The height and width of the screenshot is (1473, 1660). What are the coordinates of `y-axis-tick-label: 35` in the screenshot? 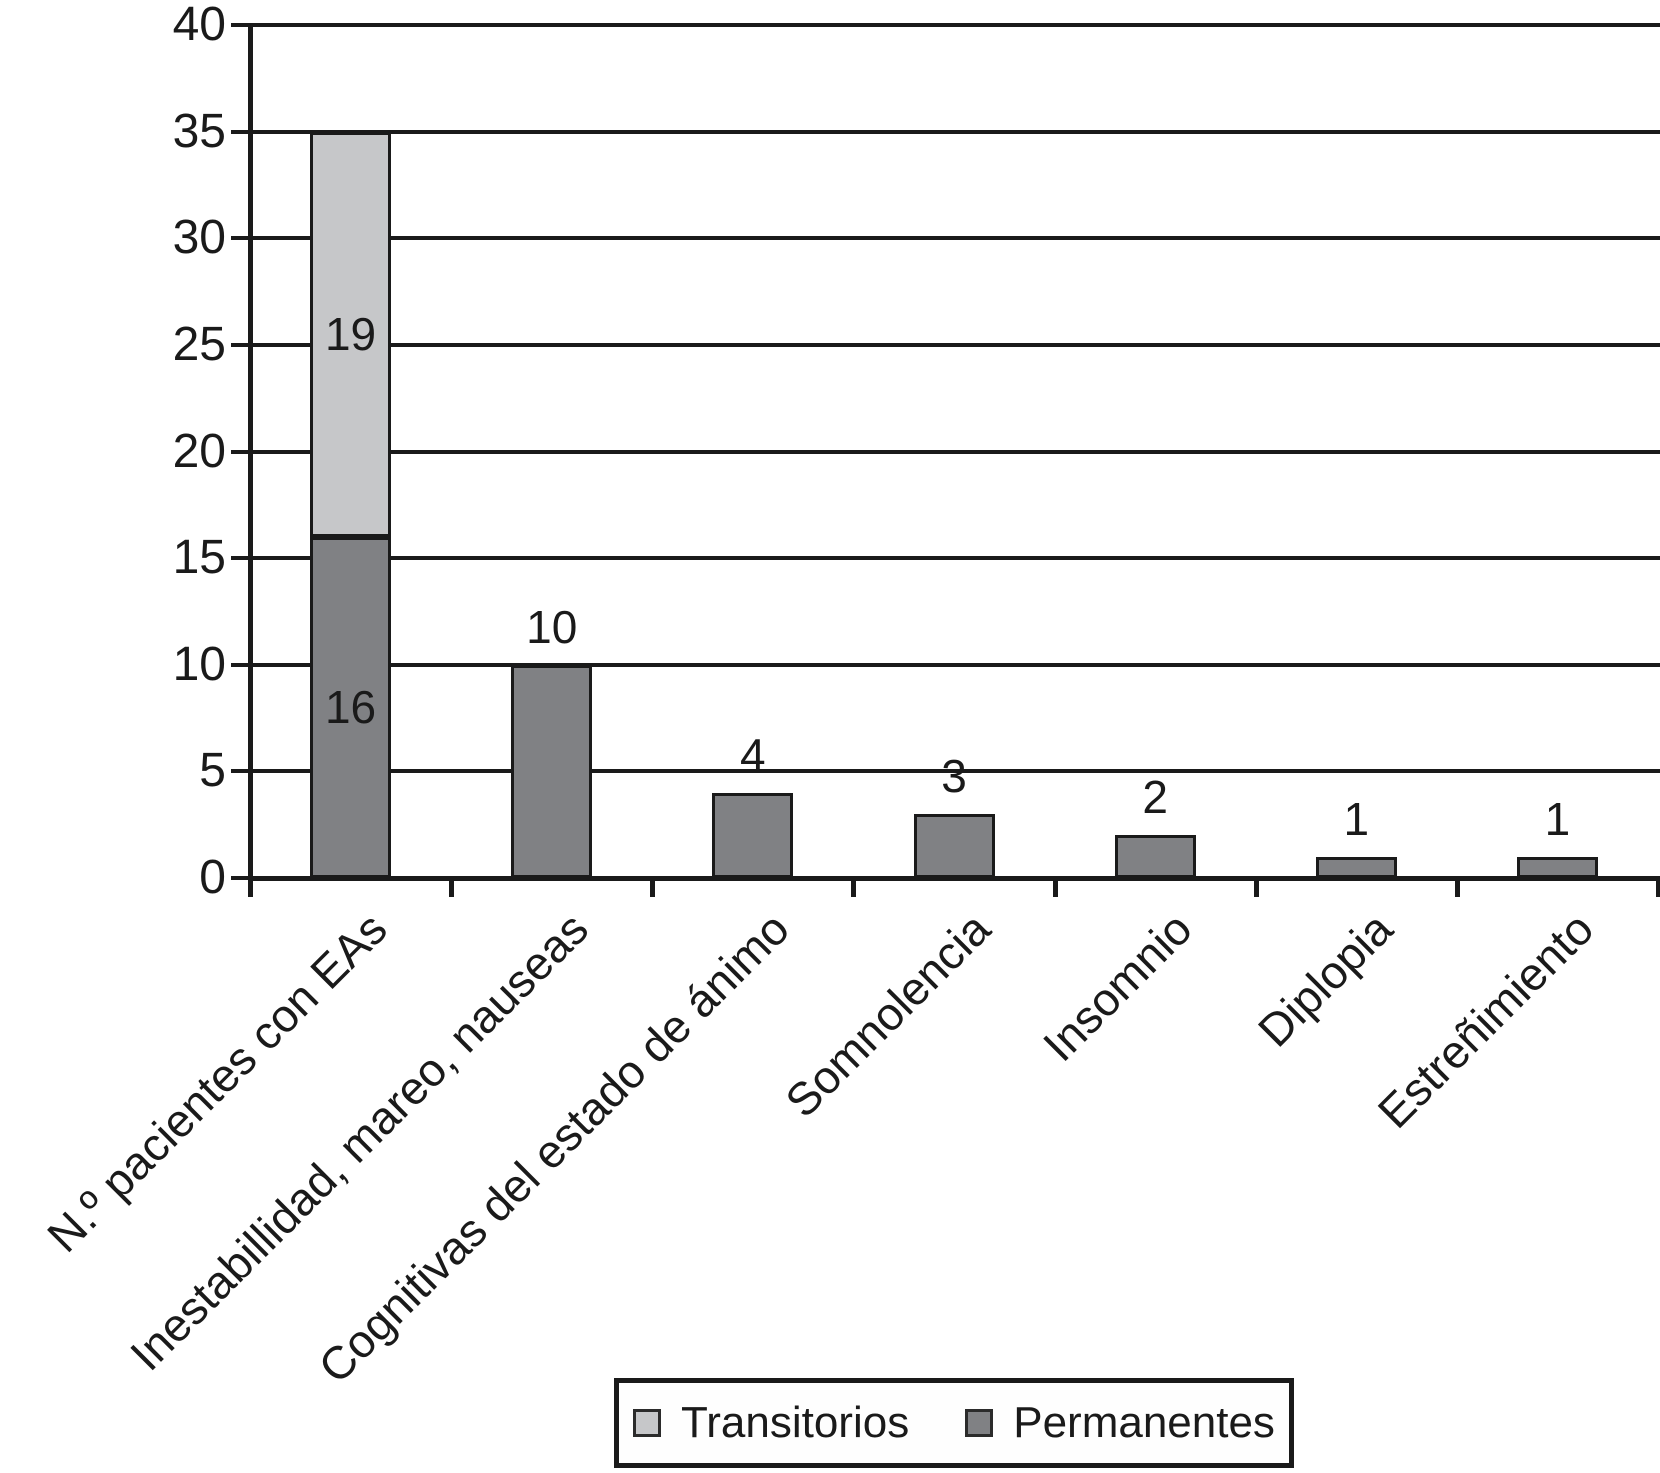 It's located at (199, 131).